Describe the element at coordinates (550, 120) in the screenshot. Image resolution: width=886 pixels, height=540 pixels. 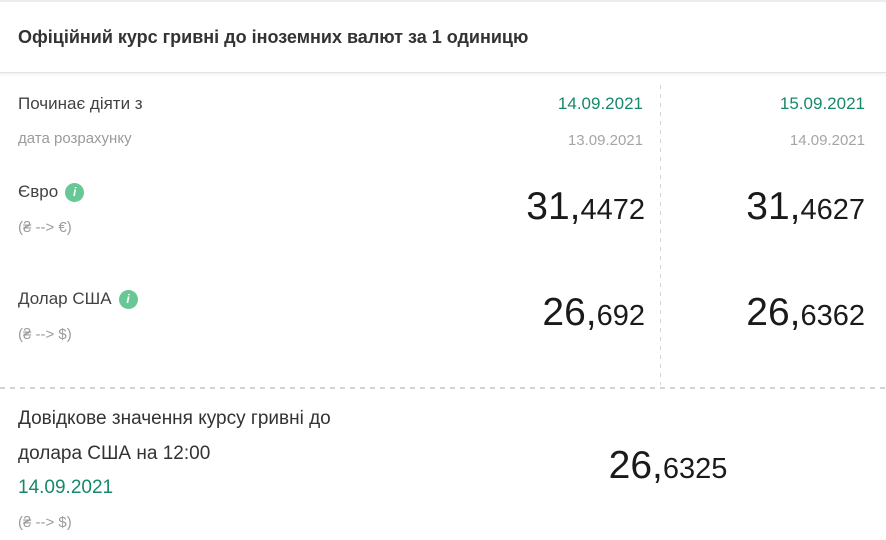
I see `date-column-1: 14.09.2021 13.09.2021` at that location.